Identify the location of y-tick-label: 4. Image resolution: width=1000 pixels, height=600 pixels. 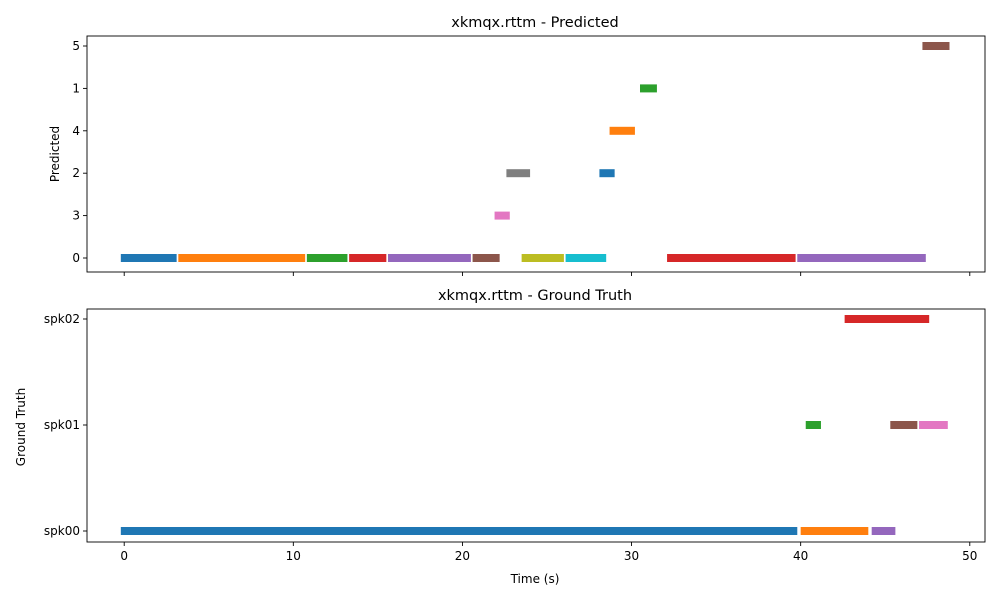
(76, 131).